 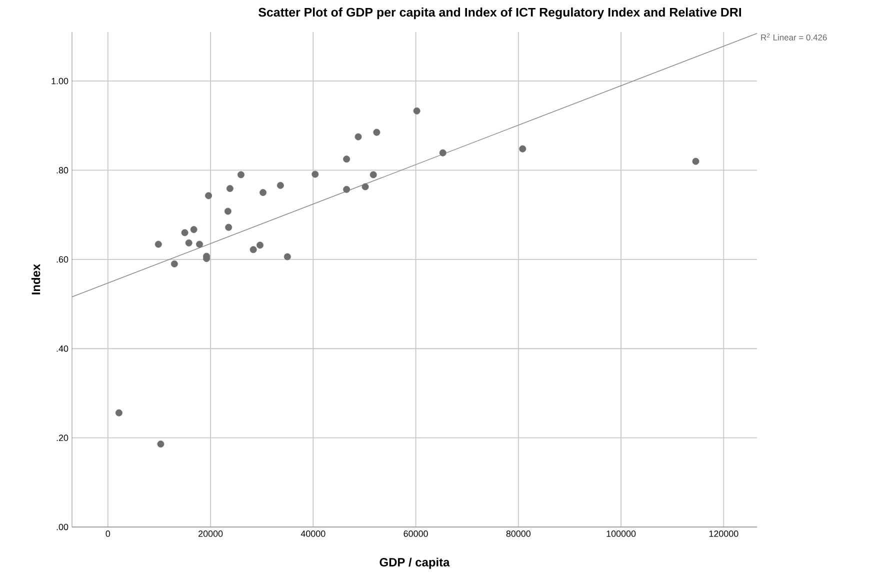 I want to click on x-tick-label: 20000, so click(x=210, y=533).